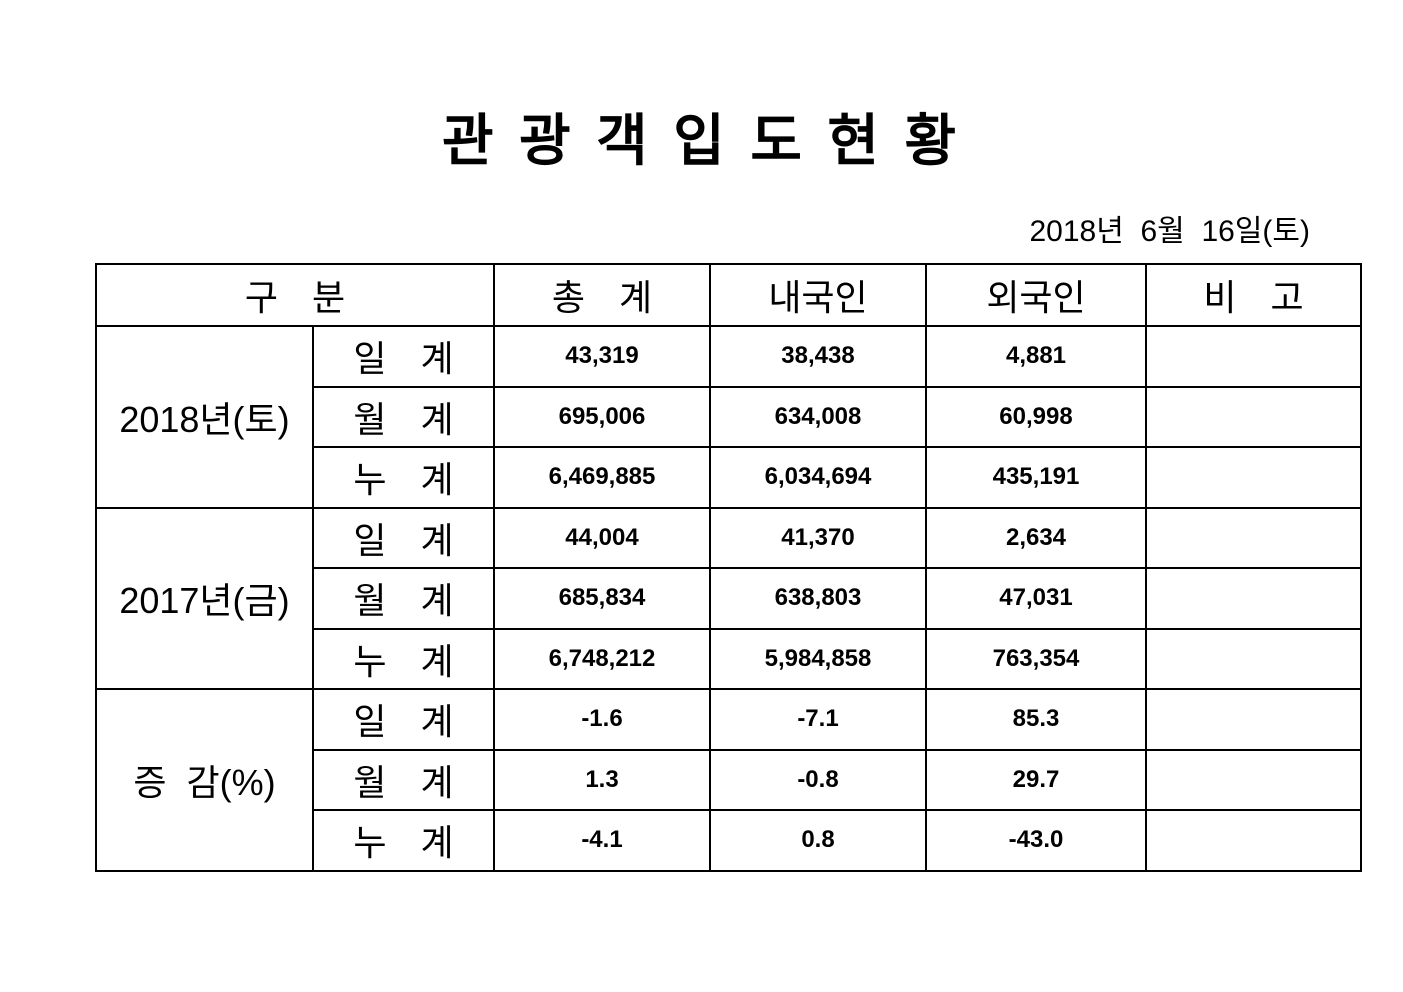  What do you see at coordinates (818, 840) in the screenshot?
I see `domestic-value: 0.8` at bounding box center [818, 840].